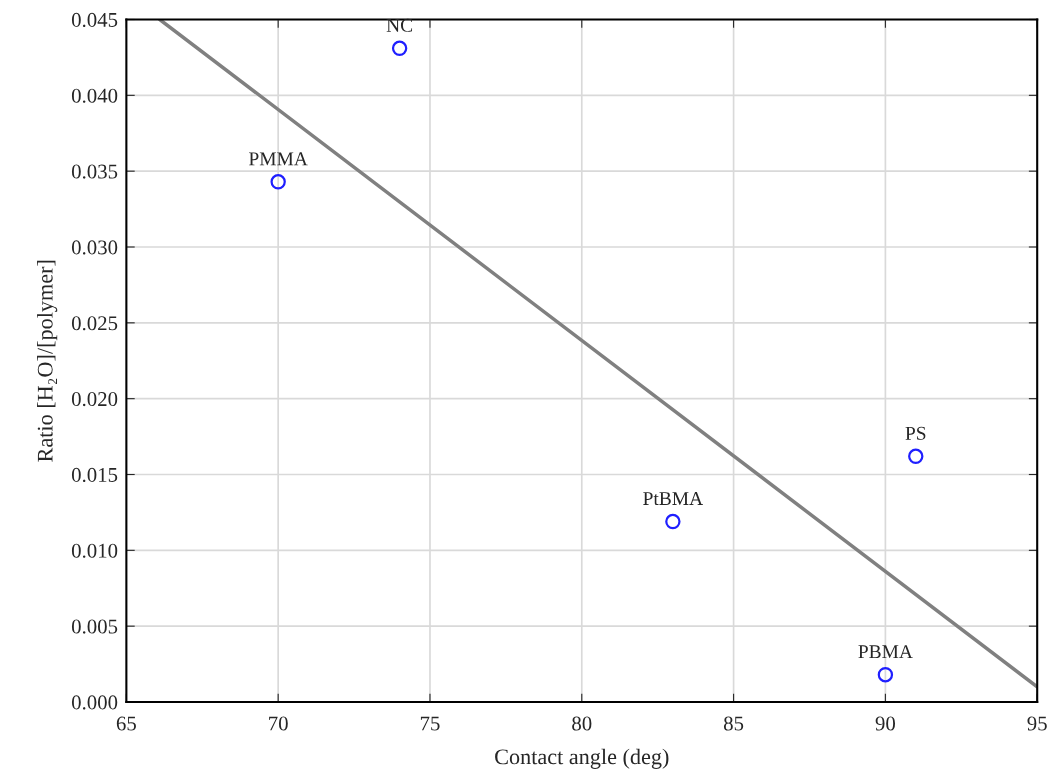 The height and width of the screenshot is (780, 1053). What do you see at coordinates (94, 20) in the screenshot?
I see `y-tick-label: 0.045` at bounding box center [94, 20].